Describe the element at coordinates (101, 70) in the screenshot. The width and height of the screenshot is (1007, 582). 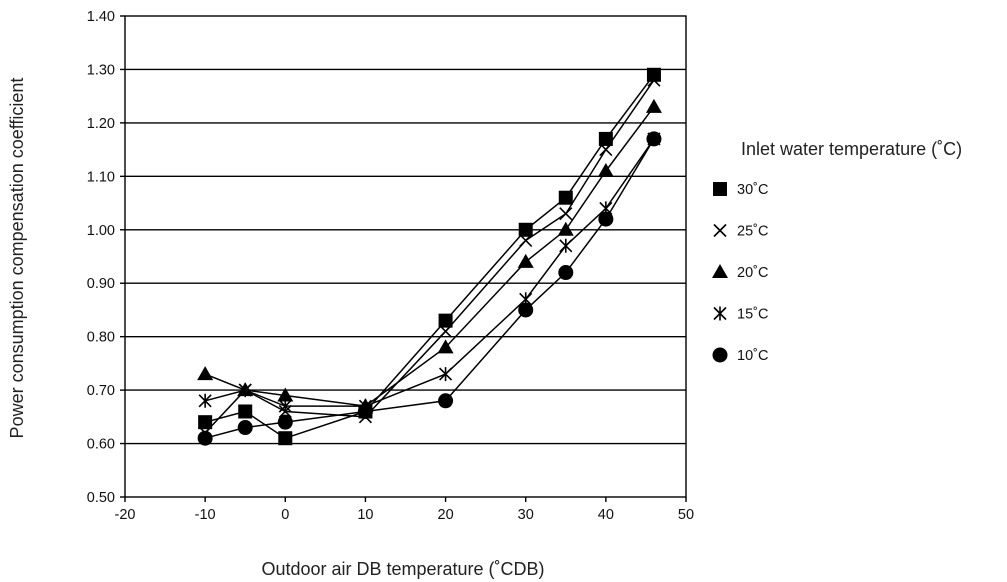
I see `y-tick-label: 1.30` at that location.